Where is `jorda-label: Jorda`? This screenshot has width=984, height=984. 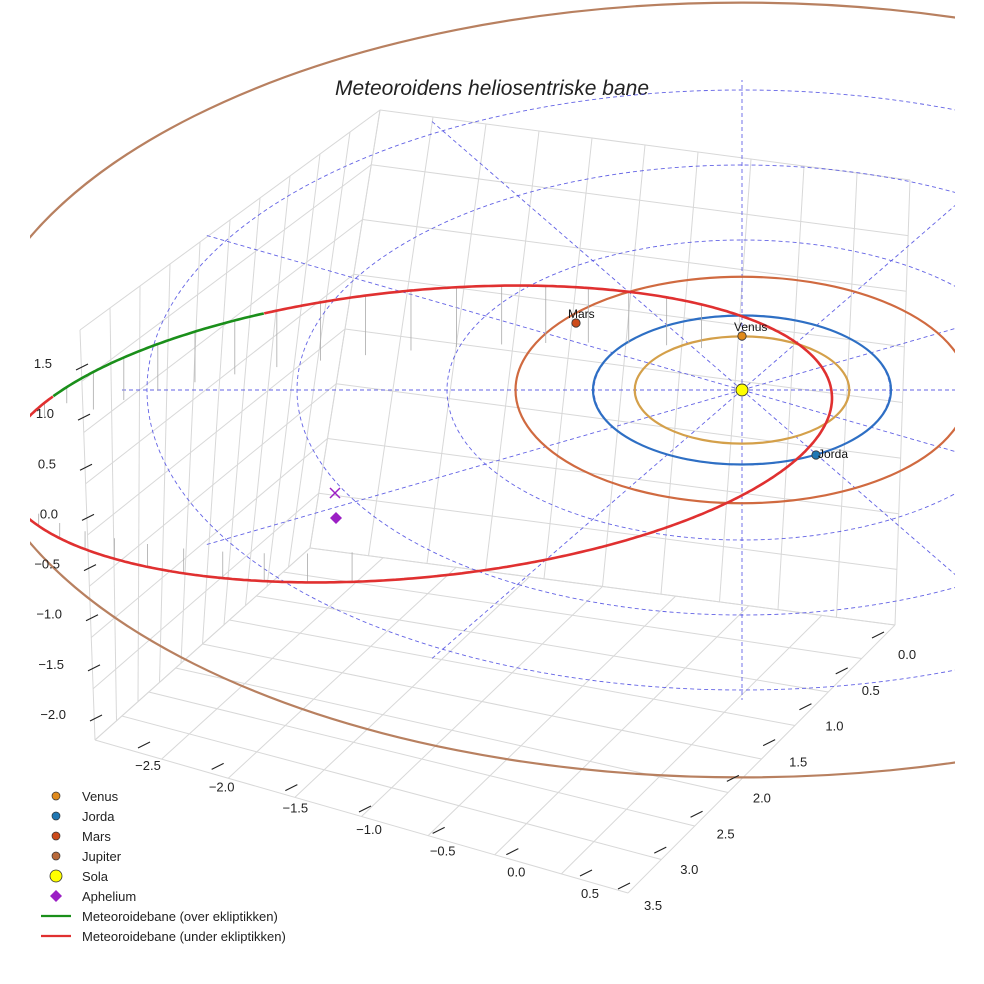
jorda-label: Jorda is located at coordinates (833, 454).